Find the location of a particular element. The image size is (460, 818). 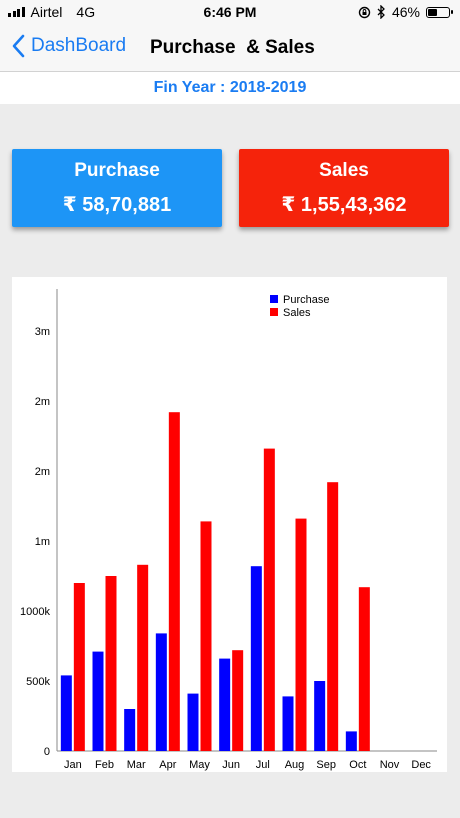

sales-bar-aug is located at coordinates (301, 634).